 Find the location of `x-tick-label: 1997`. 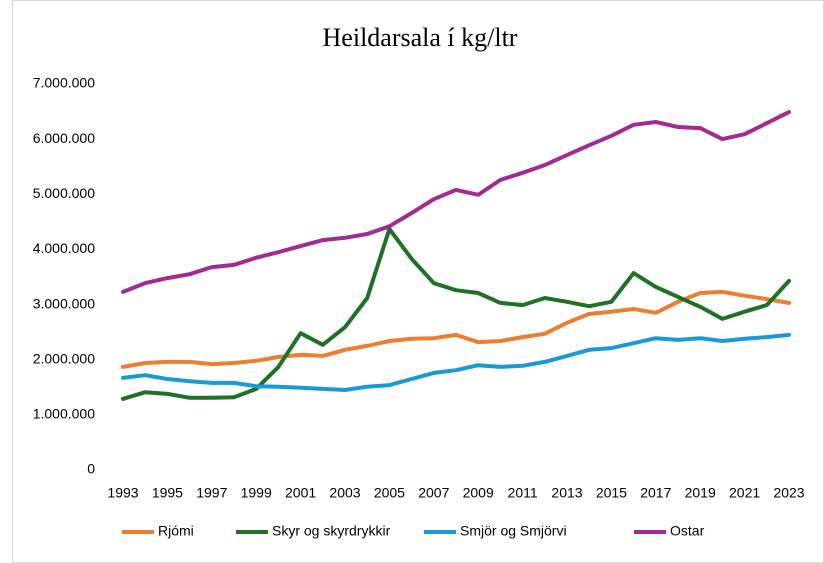

x-tick-label: 1997 is located at coordinates (211, 493).